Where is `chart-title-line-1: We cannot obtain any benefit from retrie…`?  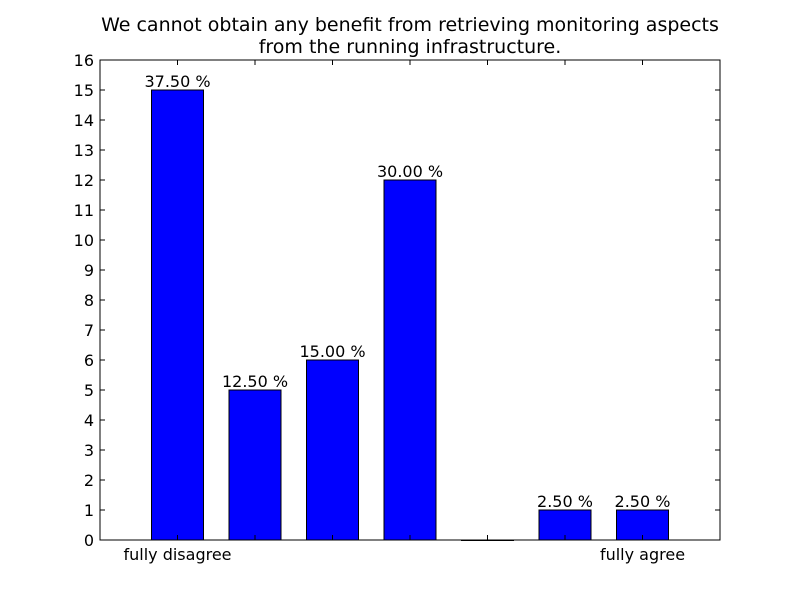 chart-title-line-1: We cannot obtain any benefit from retrie… is located at coordinates (410, 25).